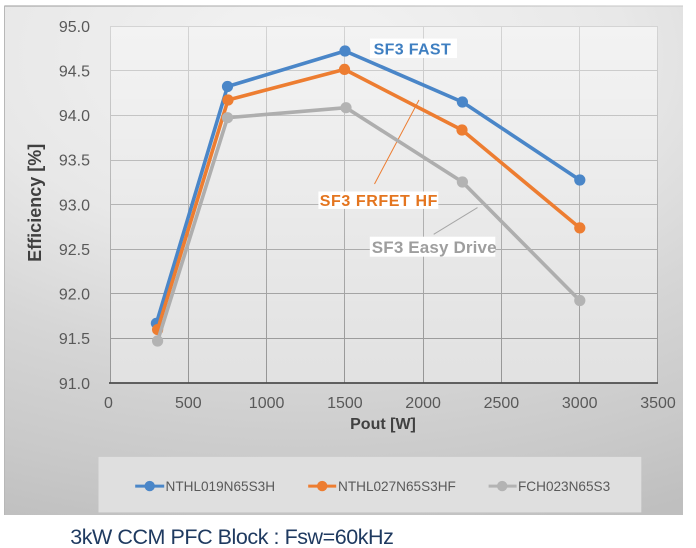 This screenshot has width=696, height=548. What do you see at coordinates (658, 403) in the screenshot?
I see `svg-text: 3500` at bounding box center [658, 403].